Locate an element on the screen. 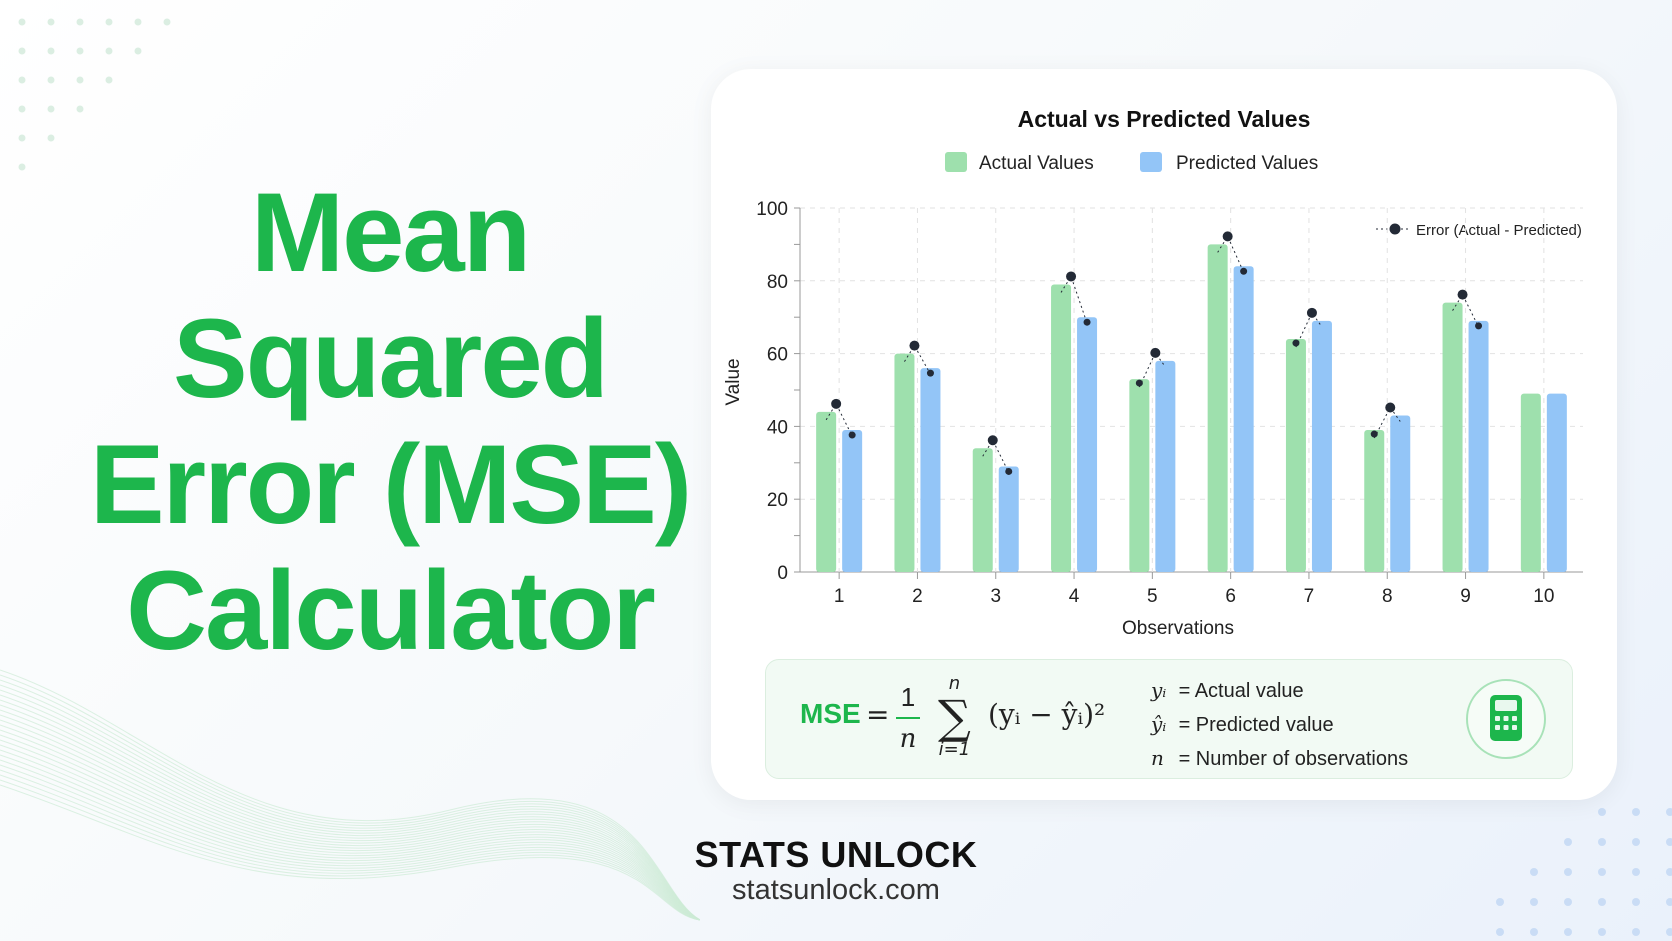  denominator: n is located at coordinates (908, 739).